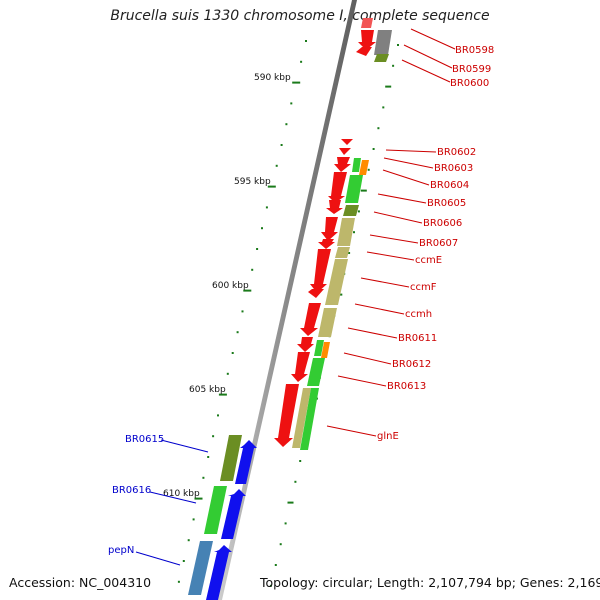  I want to click on gene-label: BR0598, so click(474, 50).